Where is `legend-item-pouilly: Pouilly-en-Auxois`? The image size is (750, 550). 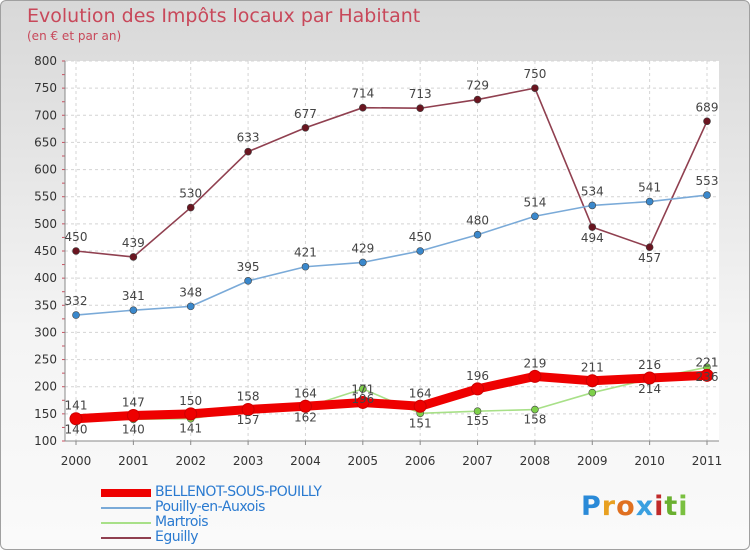
legend-item-pouilly: Pouilly-en-Auxois is located at coordinates (251, 507).